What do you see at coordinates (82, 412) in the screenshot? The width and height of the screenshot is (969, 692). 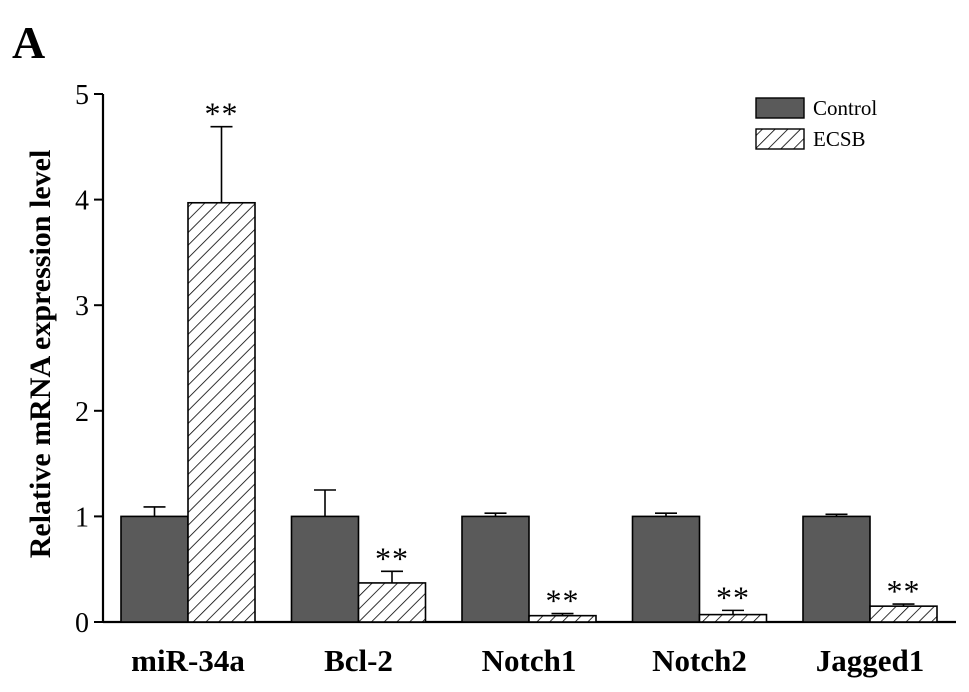 I see `y-tick-label: 2` at bounding box center [82, 412].